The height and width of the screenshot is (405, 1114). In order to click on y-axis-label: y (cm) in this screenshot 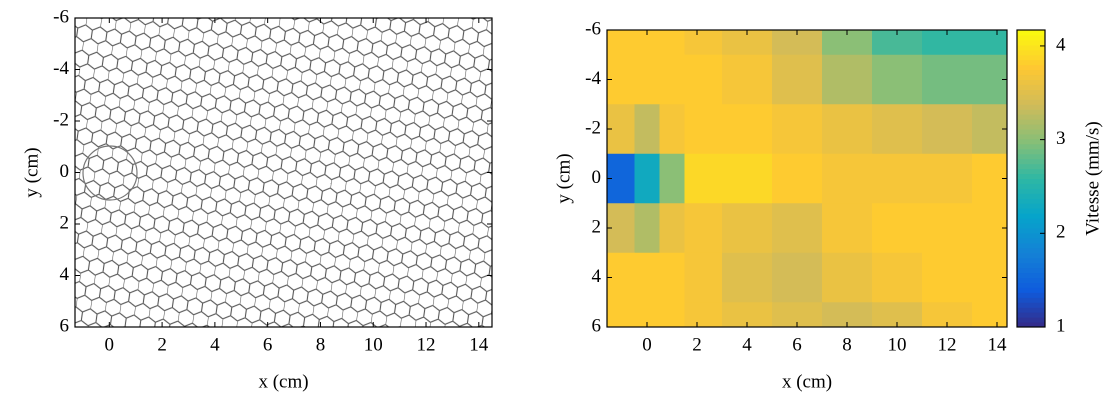, I will do `click(31, 172)`.